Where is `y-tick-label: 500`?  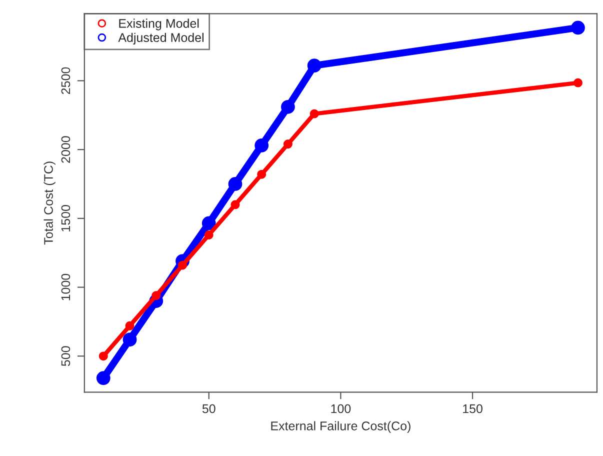
y-tick-label: 500 is located at coordinates (65, 356).